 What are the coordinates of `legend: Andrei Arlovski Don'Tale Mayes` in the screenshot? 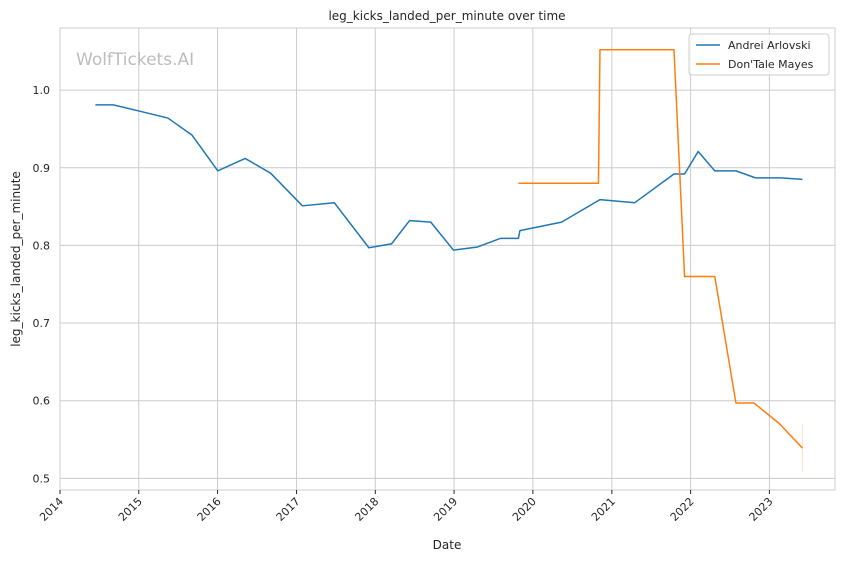 It's located at (759, 54).